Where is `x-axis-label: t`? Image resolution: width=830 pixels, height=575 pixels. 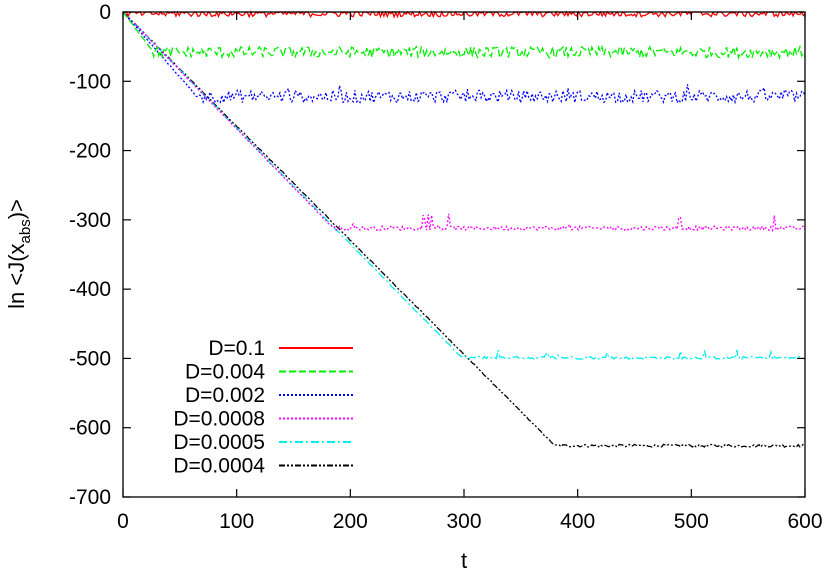 x-axis-label: t is located at coordinates (464, 560).